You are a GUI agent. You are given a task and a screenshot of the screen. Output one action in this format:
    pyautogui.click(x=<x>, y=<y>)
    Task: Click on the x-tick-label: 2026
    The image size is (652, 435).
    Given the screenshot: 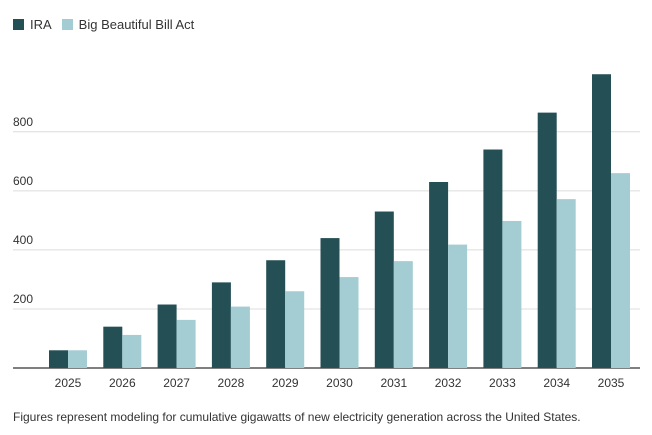 What is the action you would take?
    pyautogui.click(x=122, y=383)
    